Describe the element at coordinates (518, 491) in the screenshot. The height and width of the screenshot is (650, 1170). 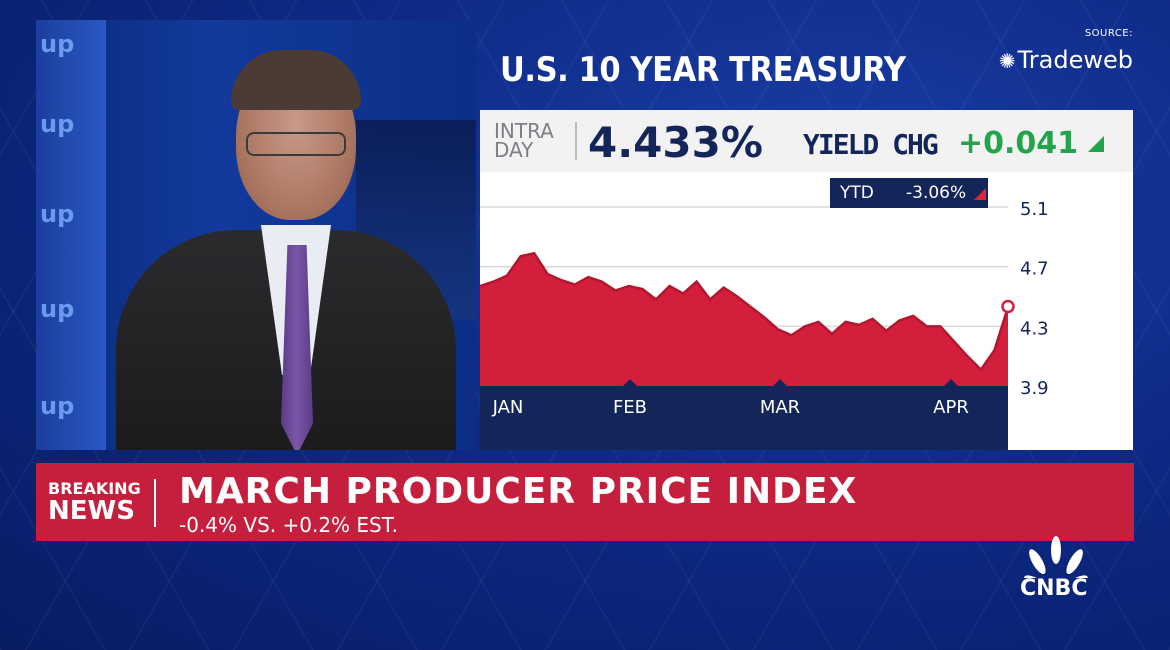
I see `banner-headline: MARCH PRODUCER PRICE INDEX` at that location.